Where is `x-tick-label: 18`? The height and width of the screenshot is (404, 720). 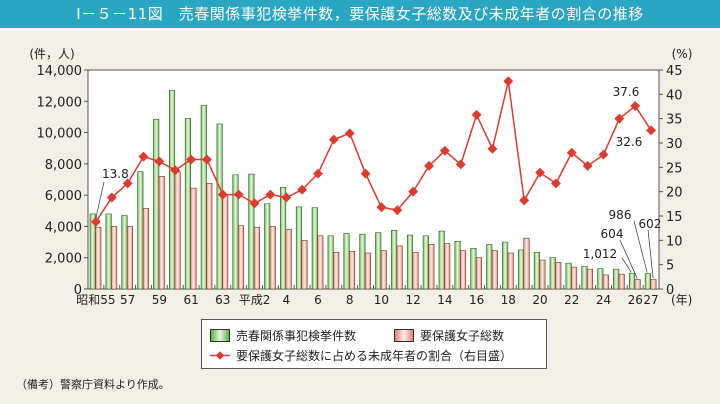
x-tick-label: 18 is located at coordinates (508, 300).